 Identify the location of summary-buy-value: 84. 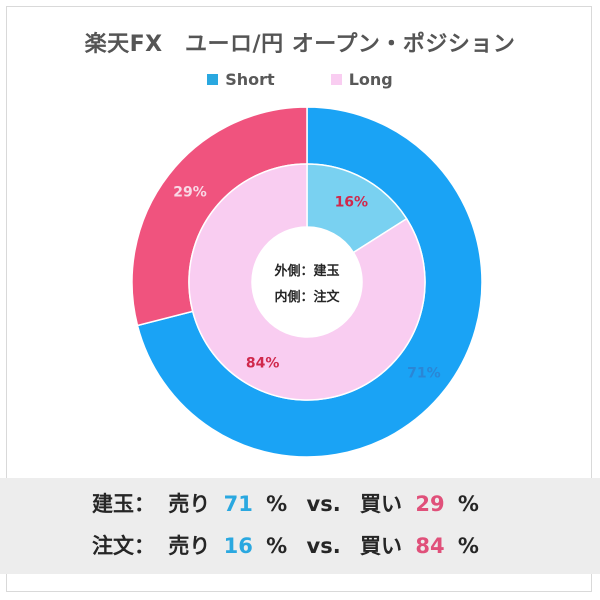
(430, 546).